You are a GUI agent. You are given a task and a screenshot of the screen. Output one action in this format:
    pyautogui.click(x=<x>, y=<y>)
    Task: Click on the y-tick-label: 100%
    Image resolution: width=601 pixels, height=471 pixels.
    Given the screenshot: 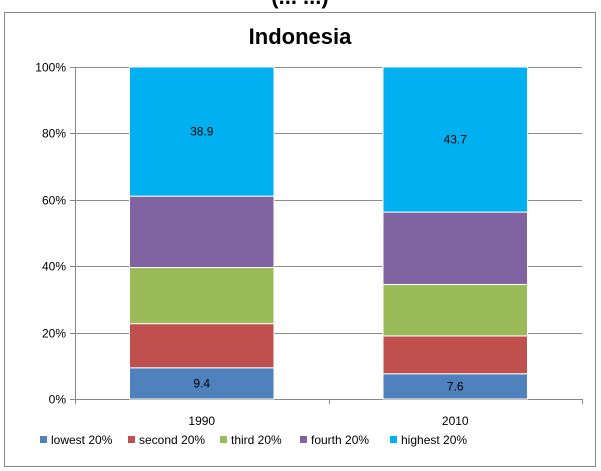 What is the action you would take?
    pyautogui.click(x=50, y=68)
    